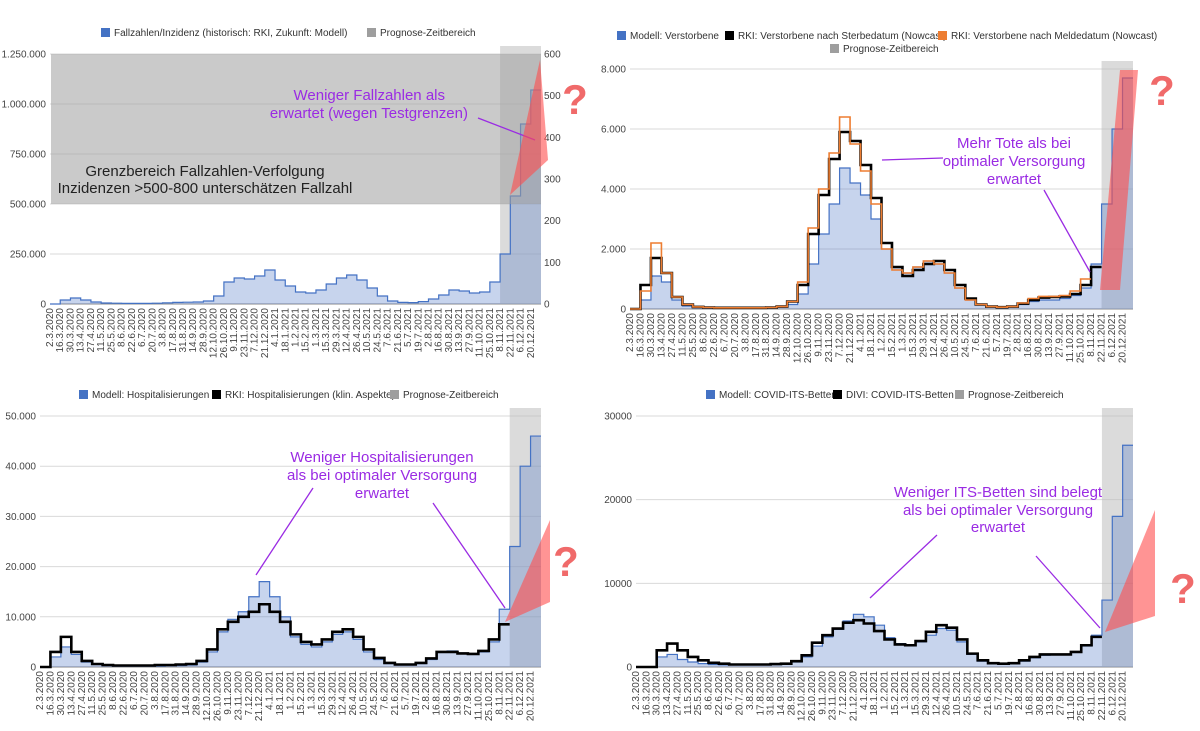 The height and width of the screenshot is (731, 1200). Describe the element at coordinates (214, 333) in the screenshot. I see `x-tick-label: 12.10.2020` at that location.